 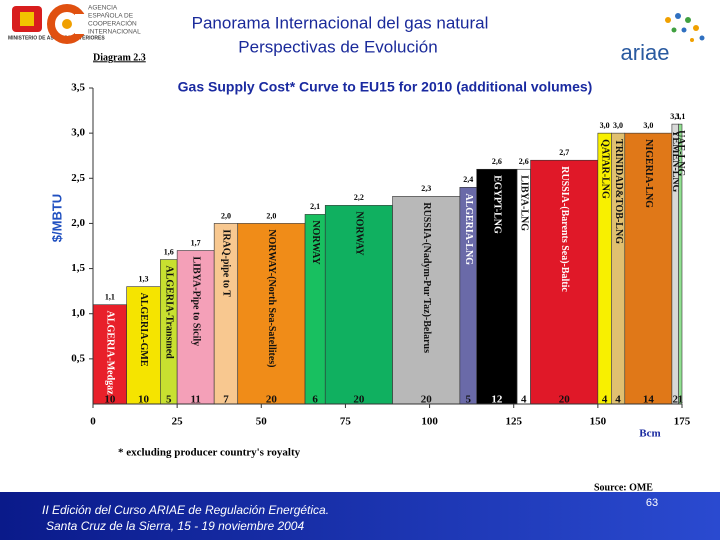 I want to click on agency-line: INTERNACIONAL, so click(x=114, y=32).